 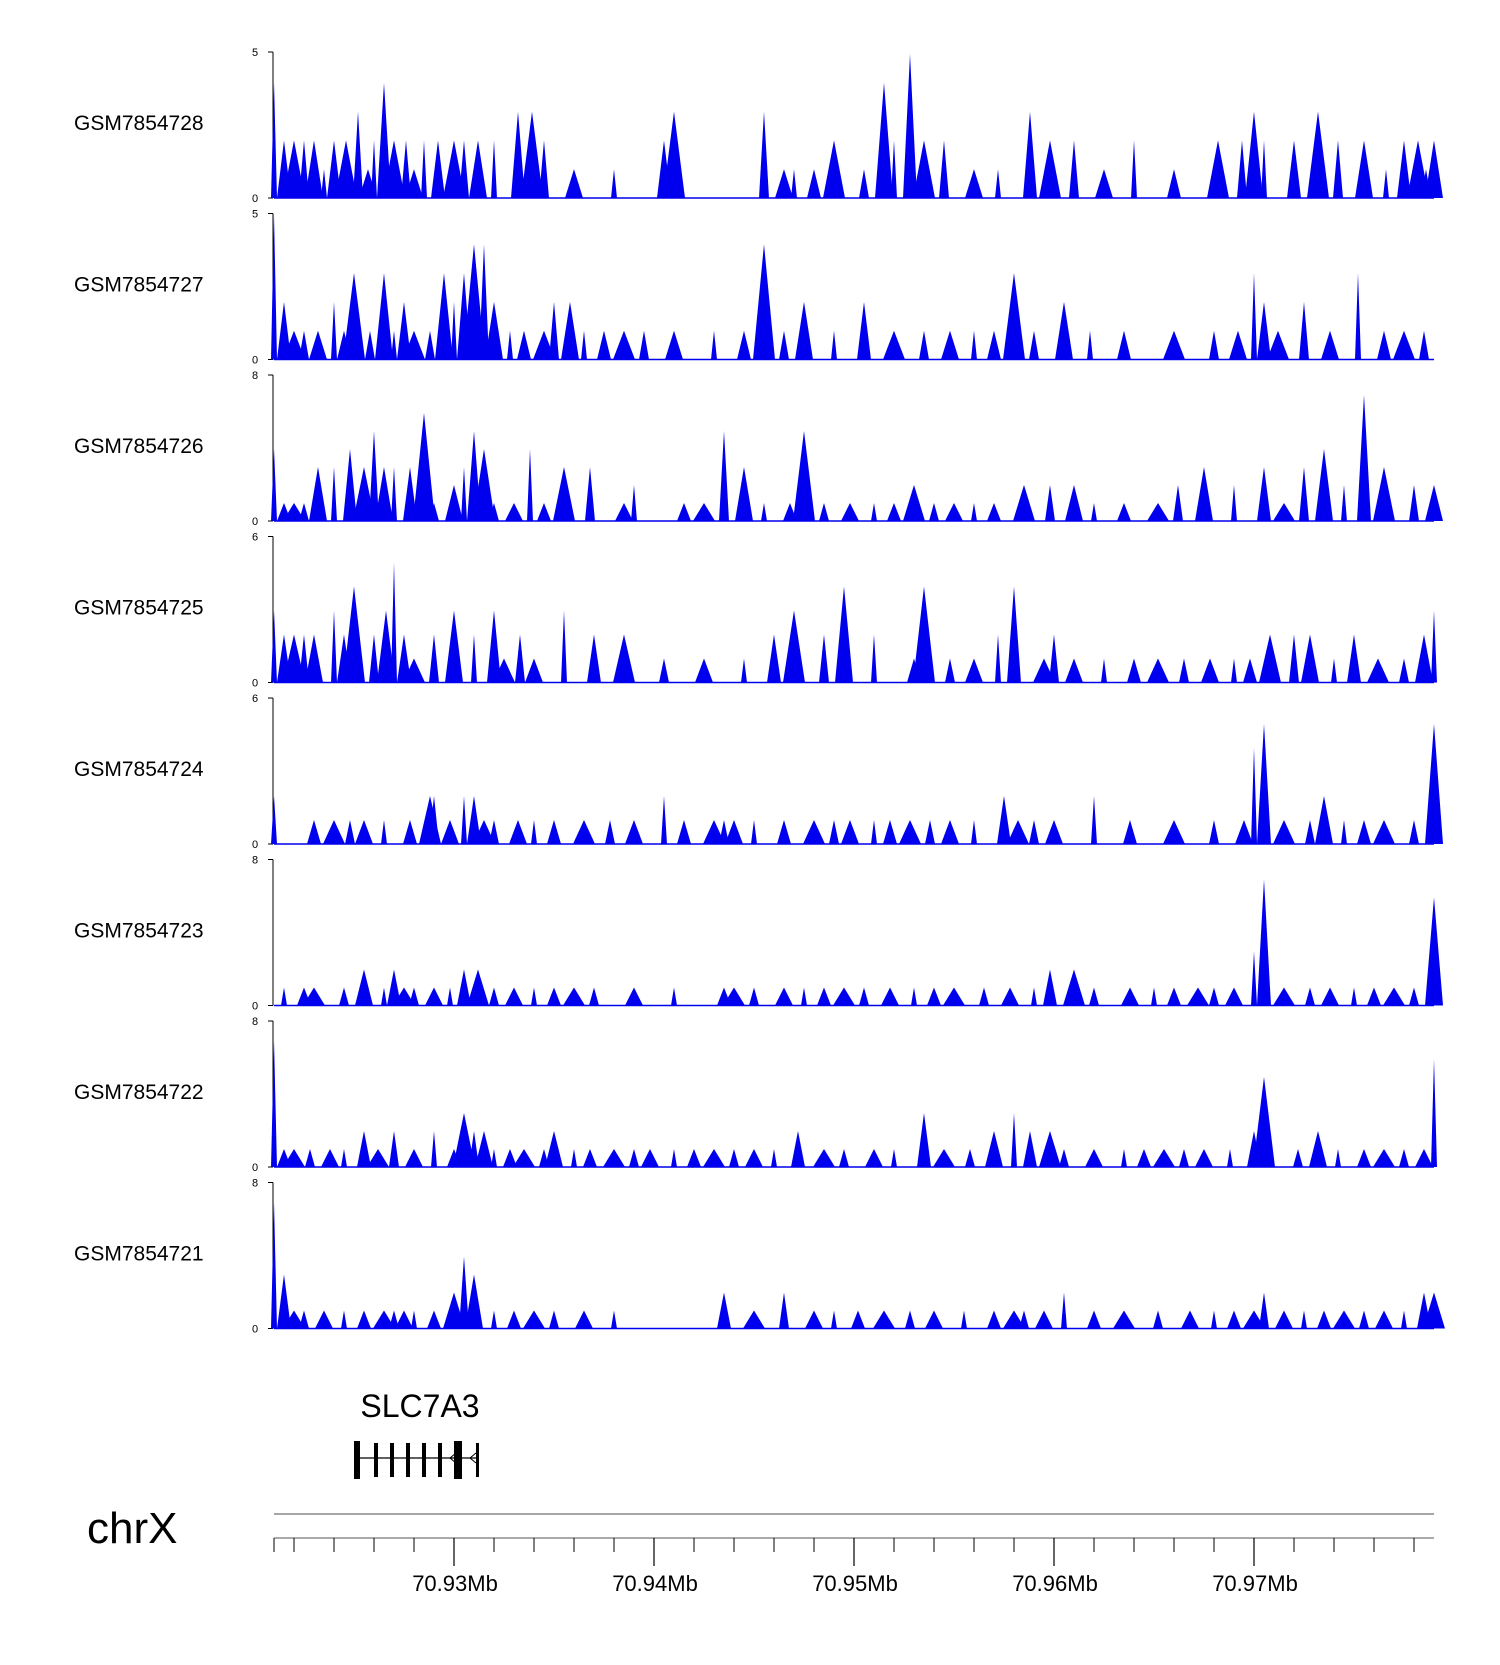 What do you see at coordinates (655, 1583) in the screenshot?
I see `axis-tick-label: 70.94Mb` at bounding box center [655, 1583].